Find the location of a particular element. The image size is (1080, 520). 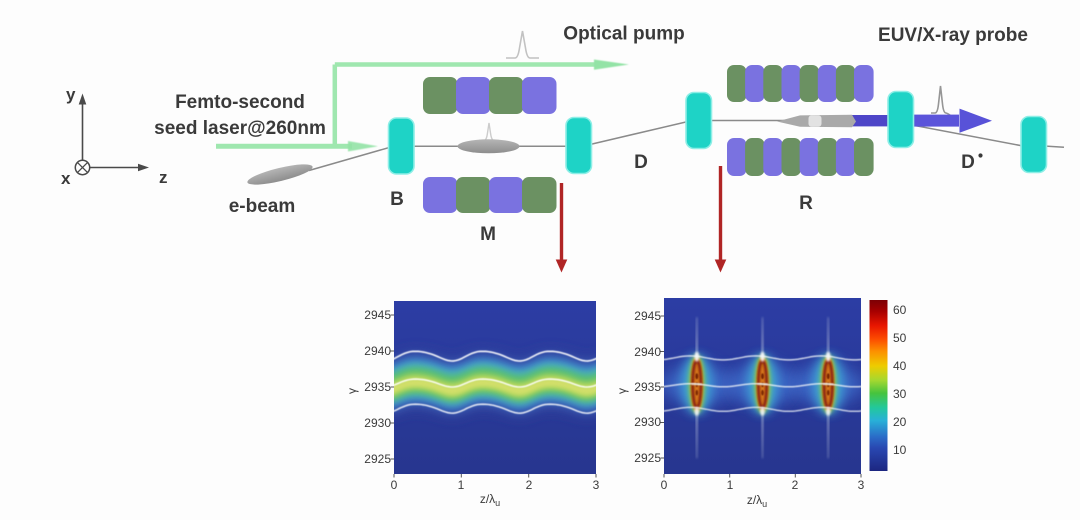

svg-text: 10 is located at coordinates (900, 450).